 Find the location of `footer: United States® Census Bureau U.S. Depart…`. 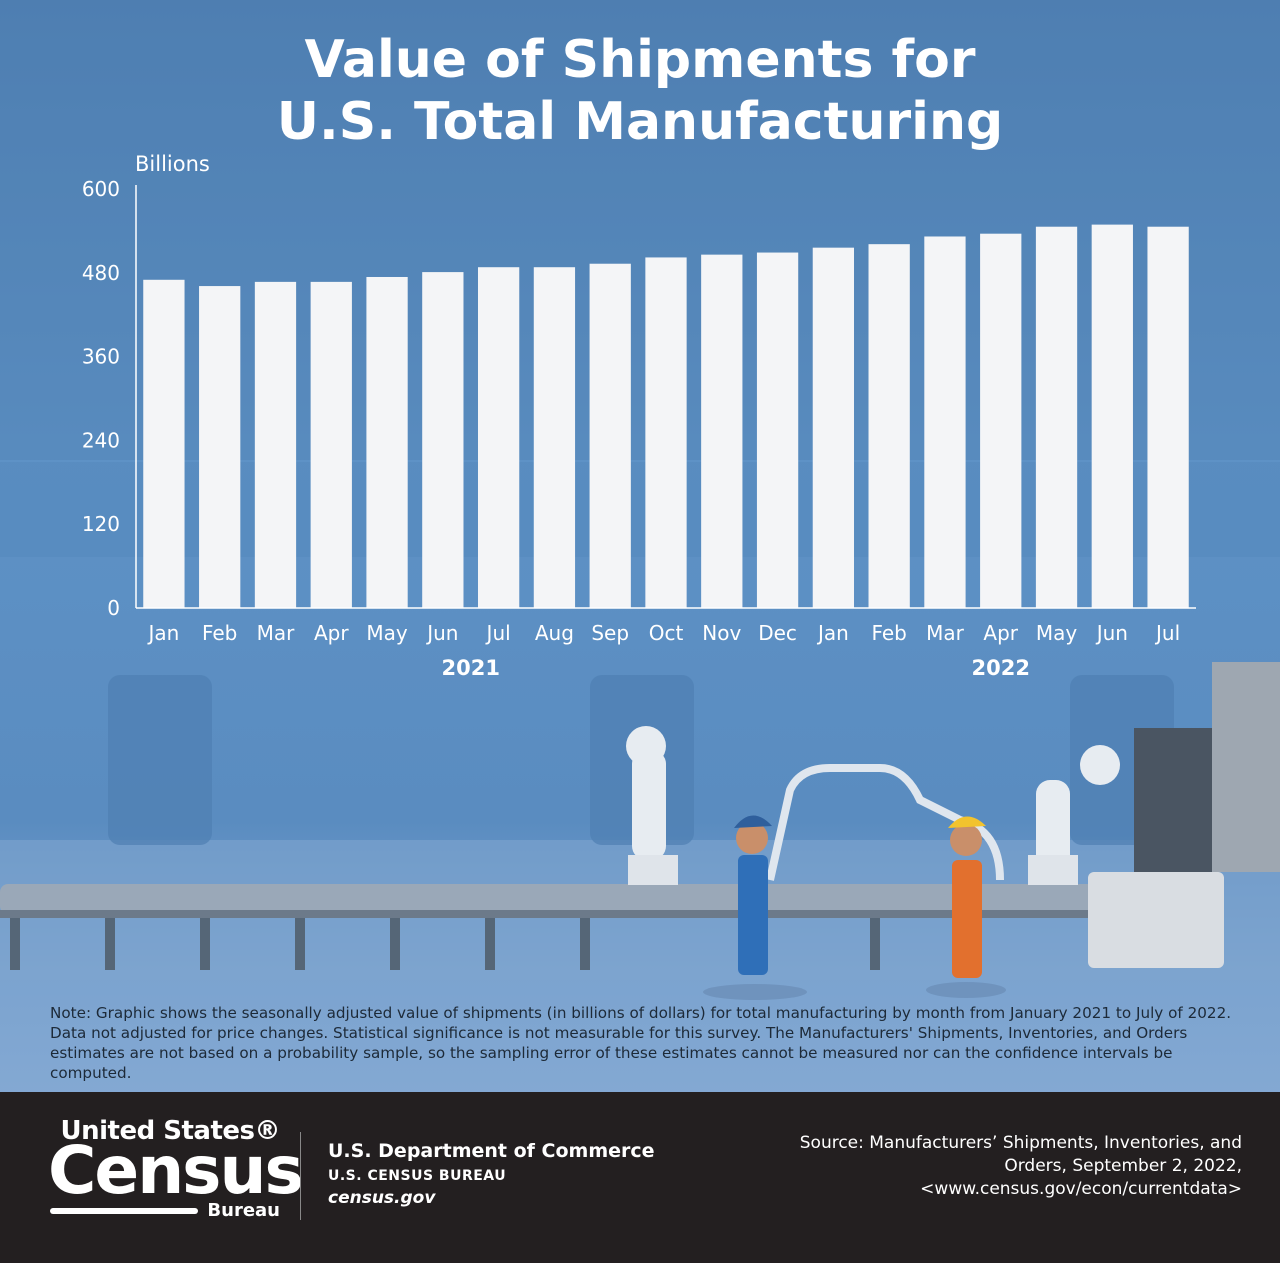

footer: United States® Census Bureau U.S. Depart… is located at coordinates (640, 1177).